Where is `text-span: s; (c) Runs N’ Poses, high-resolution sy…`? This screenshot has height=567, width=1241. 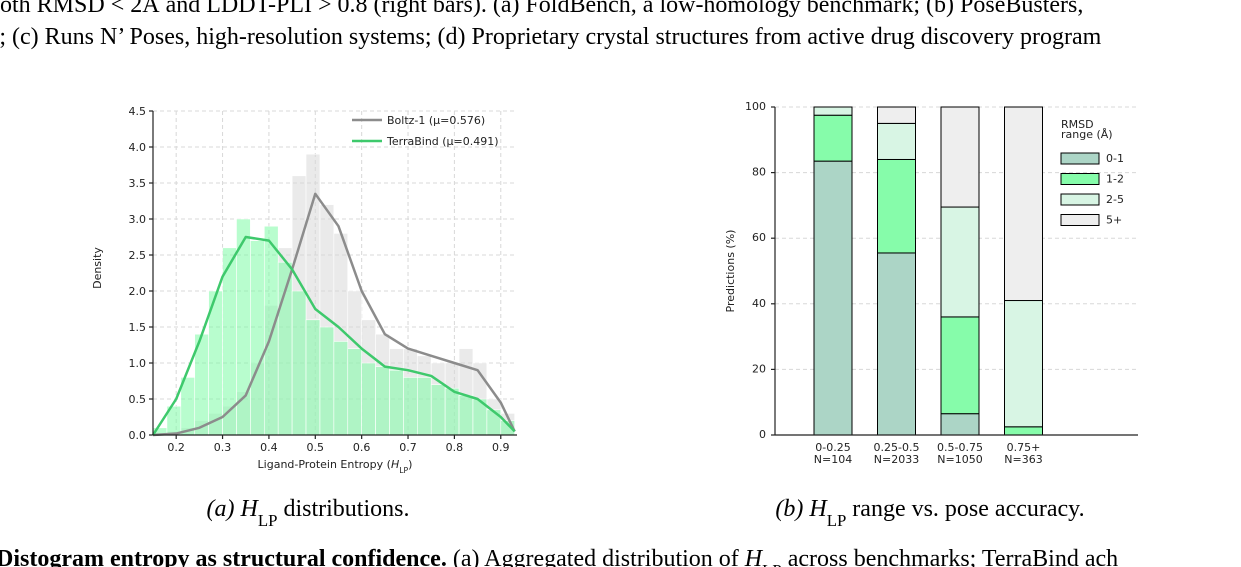
text-span: s; (c) Runs N’ Poses, high-resolution sy… is located at coordinates (551, 37).